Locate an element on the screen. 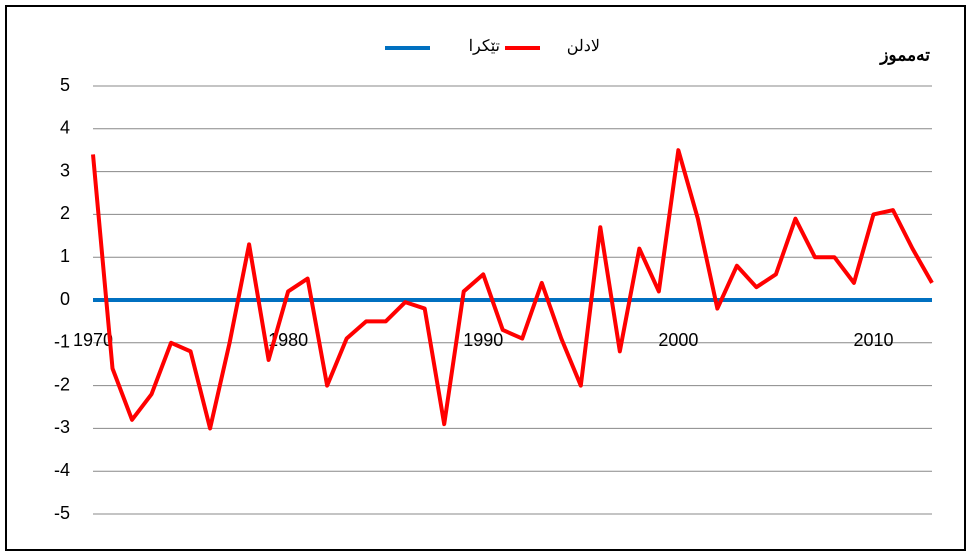 The height and width of the screenshot is (556, 971). chart-title: تەمموز is located at coordinates (904, 55).